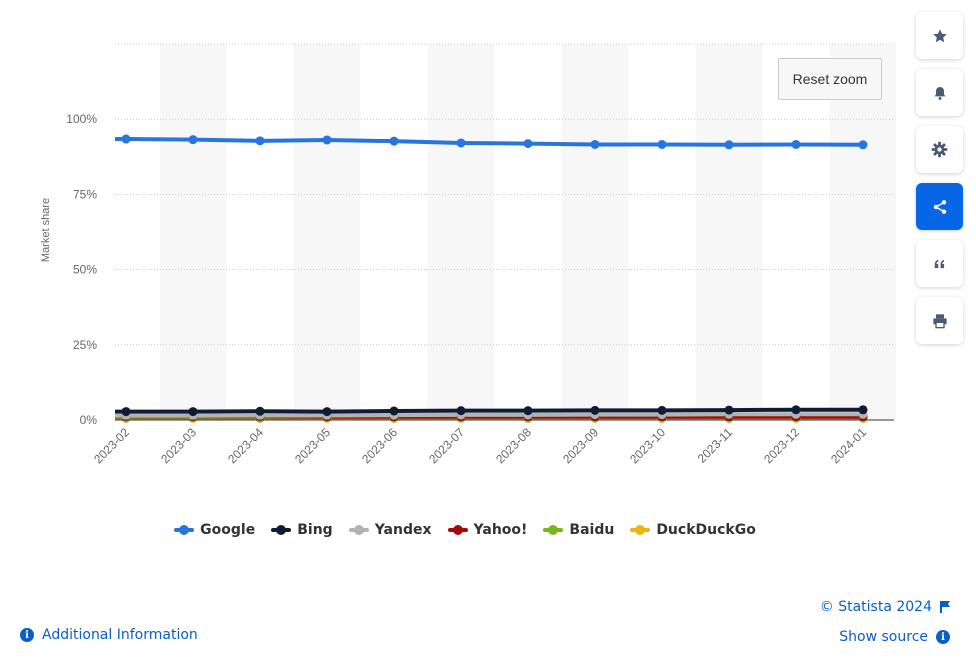 The image size is (976, 667). What do you see at coordinates (85, 345) in the screenshot?
I see `y-tick-label: 25%` at bounding box center [85, 345].